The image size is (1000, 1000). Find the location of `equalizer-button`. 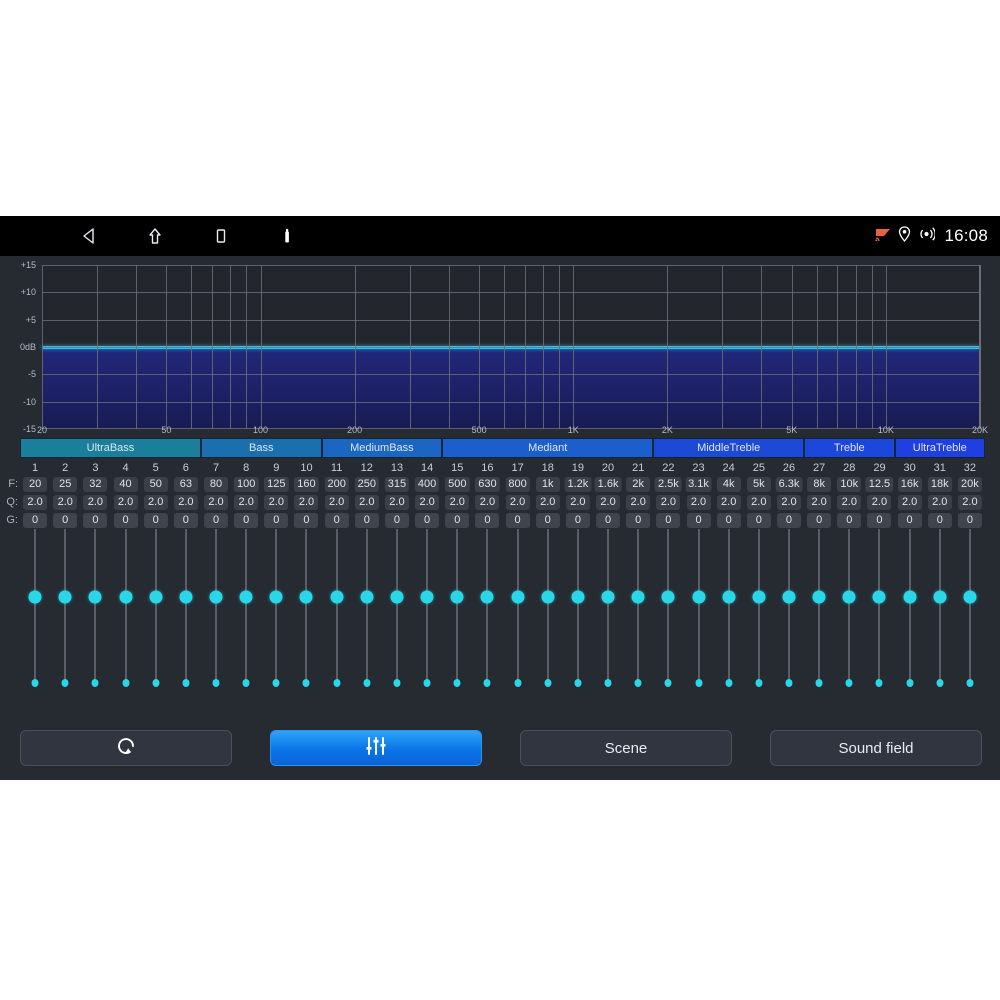

equalizer-button is located at coordinates (376, 748).